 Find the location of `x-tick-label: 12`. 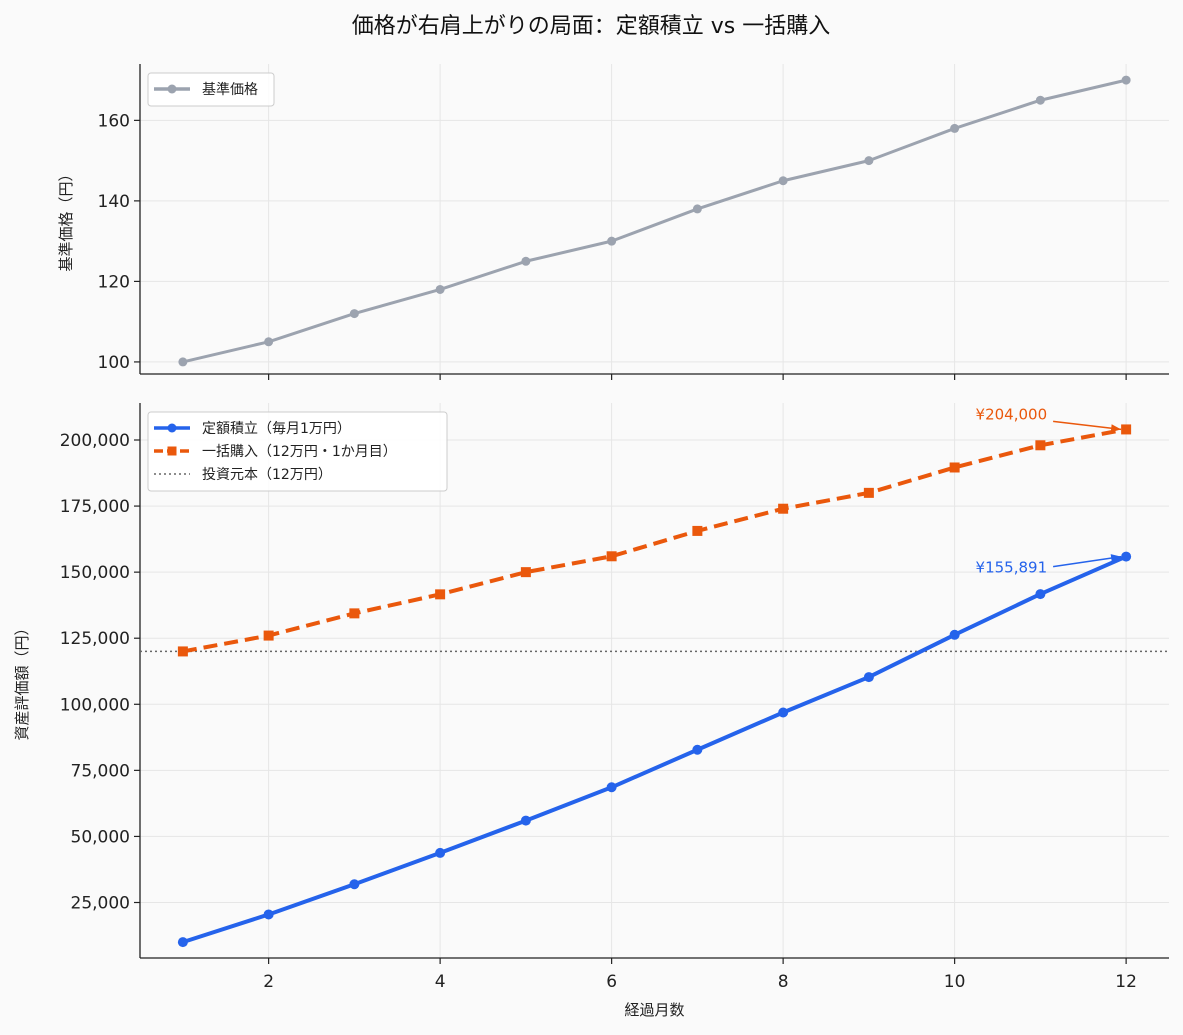

x-tick-label: 12 is located at coordinates (1126, 982).